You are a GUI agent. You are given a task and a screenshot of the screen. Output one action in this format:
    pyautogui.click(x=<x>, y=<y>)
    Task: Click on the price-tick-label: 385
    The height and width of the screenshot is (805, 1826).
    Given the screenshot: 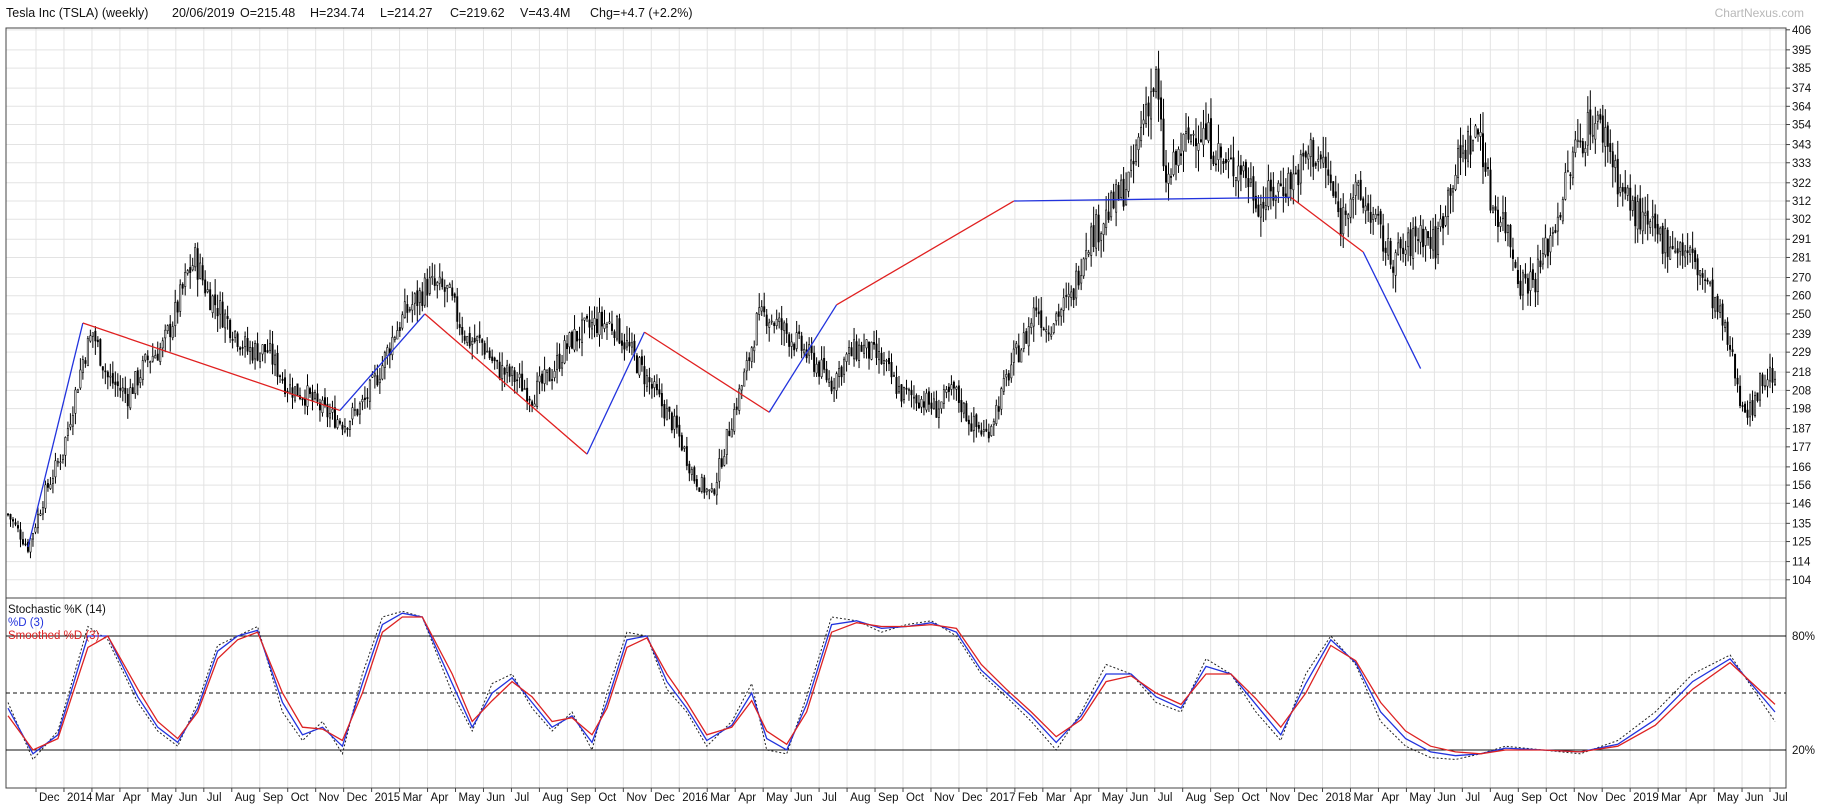 What is the action you would take?
    pyautogui.click(x=1801, y=69)
    